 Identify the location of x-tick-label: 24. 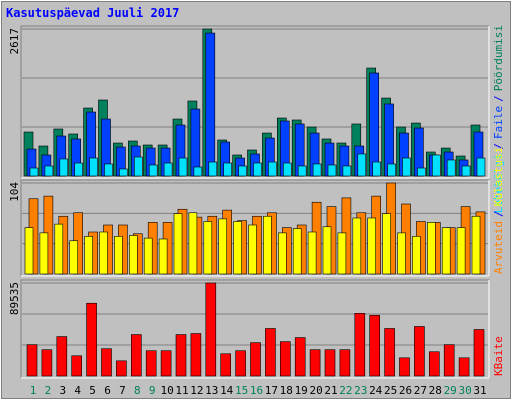
(376, 390).